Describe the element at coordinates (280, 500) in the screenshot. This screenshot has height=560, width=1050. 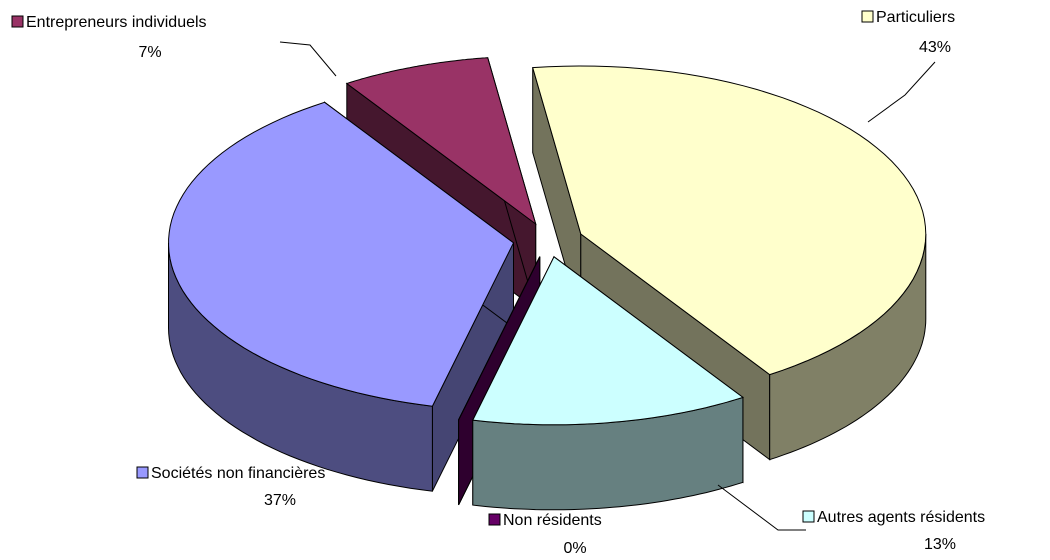
I see `value-label: 37%` at that location.